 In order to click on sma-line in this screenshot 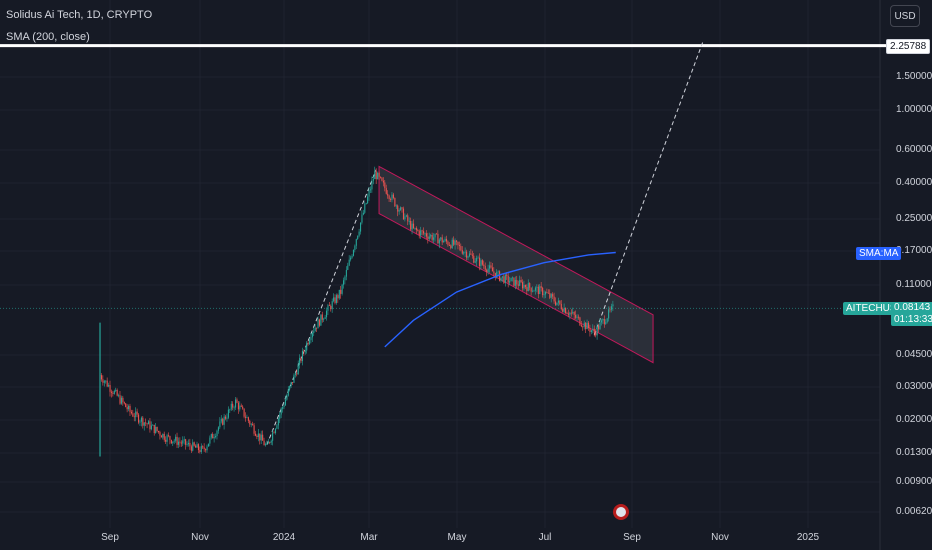, I will do `click(500, 299)`.